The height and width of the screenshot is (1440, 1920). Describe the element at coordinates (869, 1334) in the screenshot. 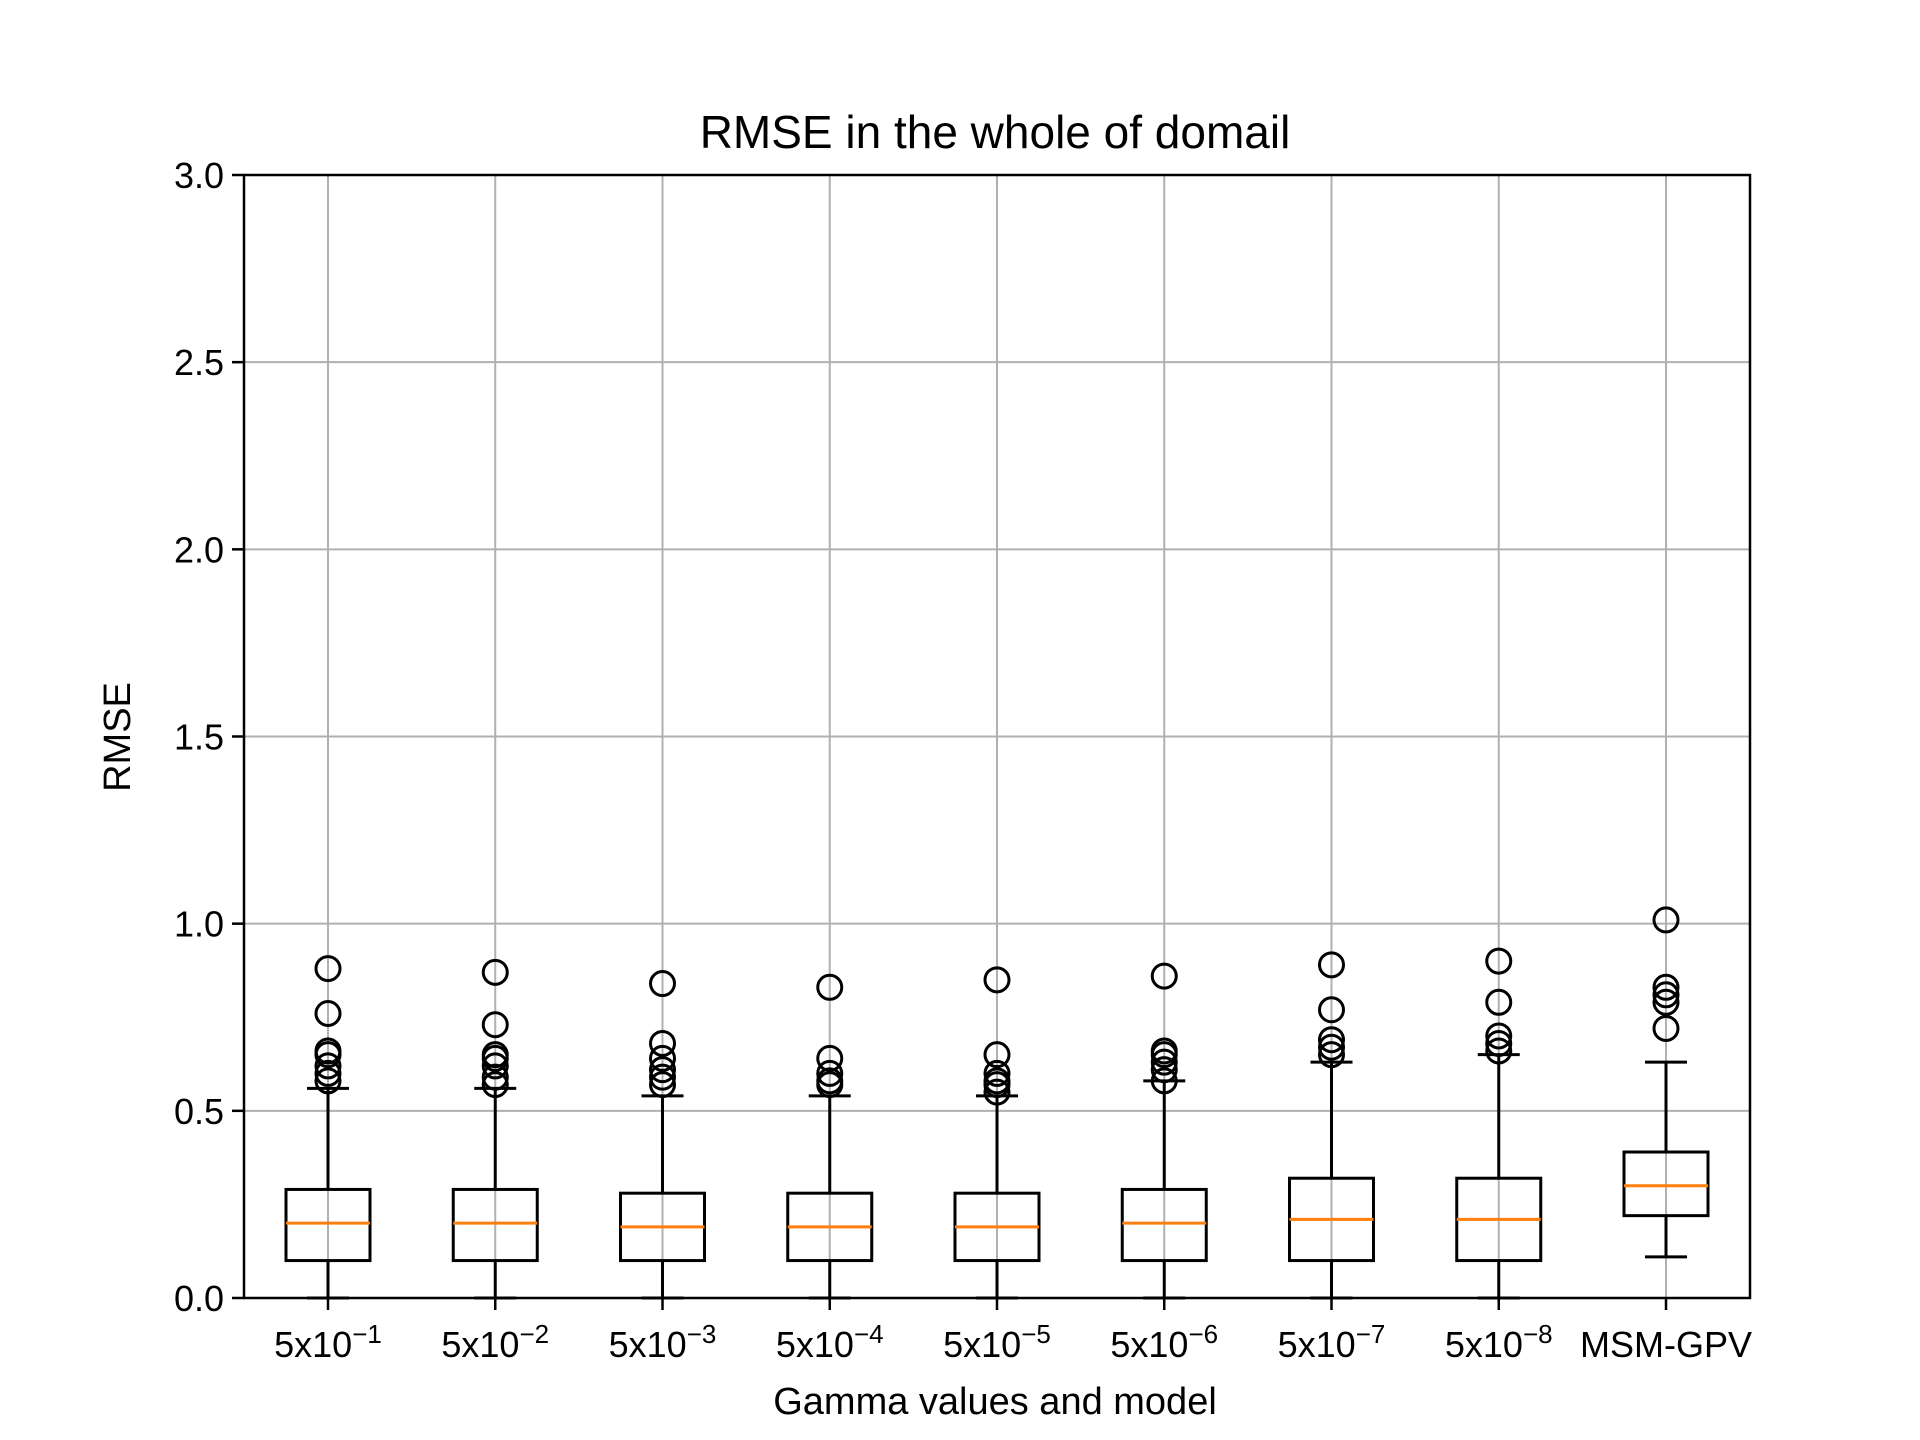

I see `x-tick-label-exponent: −4` at that location.